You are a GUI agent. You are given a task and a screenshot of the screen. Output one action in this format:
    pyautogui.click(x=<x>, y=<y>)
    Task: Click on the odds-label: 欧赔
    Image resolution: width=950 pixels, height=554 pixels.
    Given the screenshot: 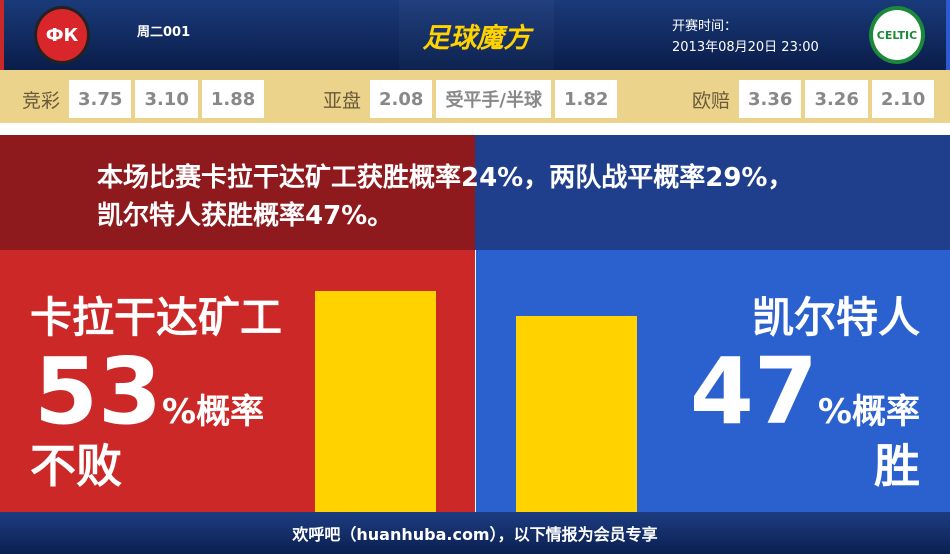 What is the action you would take?
    pyautogui.click(x=711, y=100)
    